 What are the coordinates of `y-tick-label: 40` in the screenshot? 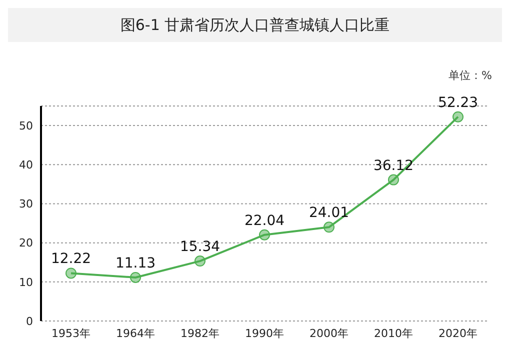 It's located at (26, 165).